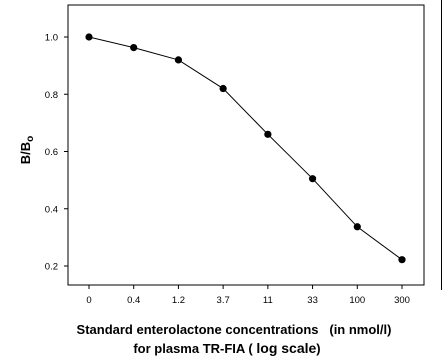  I want to click on x-tick-label: 0, so click(88, 300).